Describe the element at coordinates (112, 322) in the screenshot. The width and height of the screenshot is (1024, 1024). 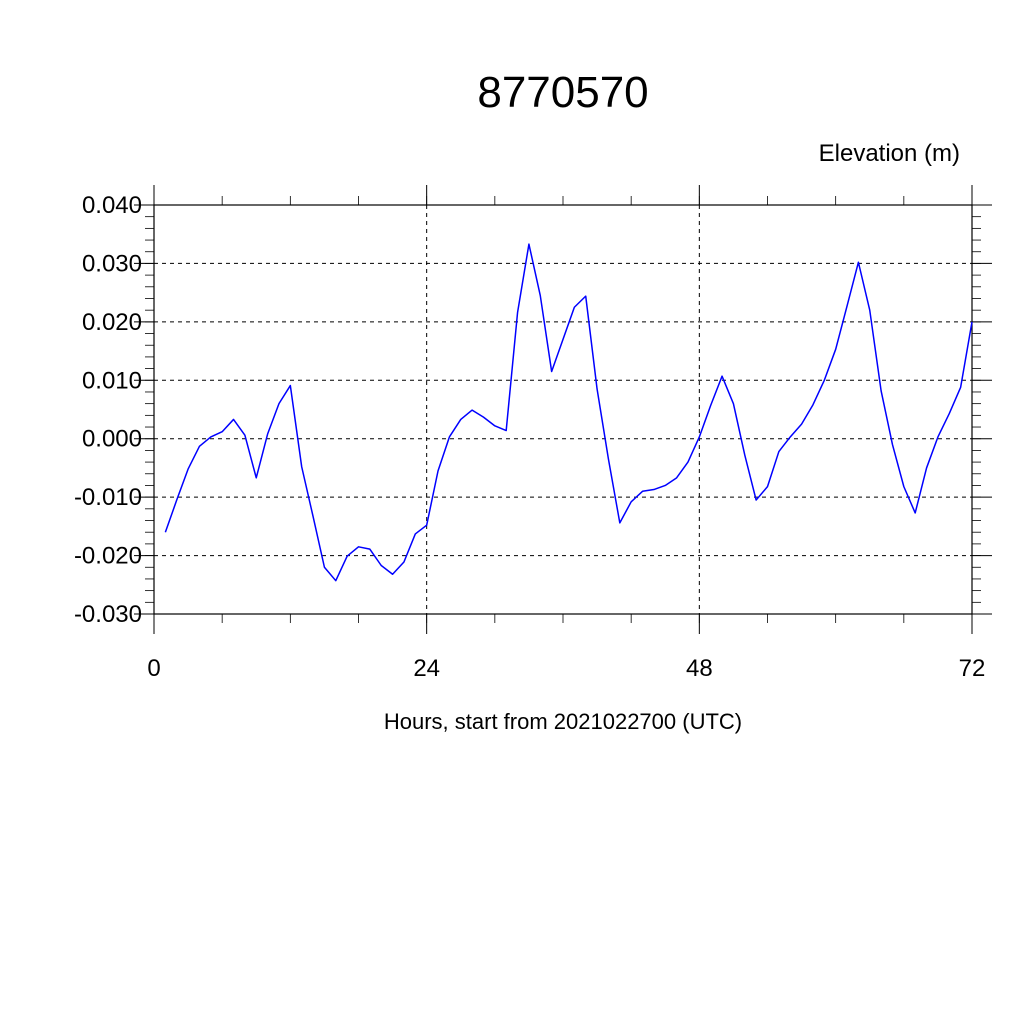
I see `y-tick-label: 0.020` at that location.